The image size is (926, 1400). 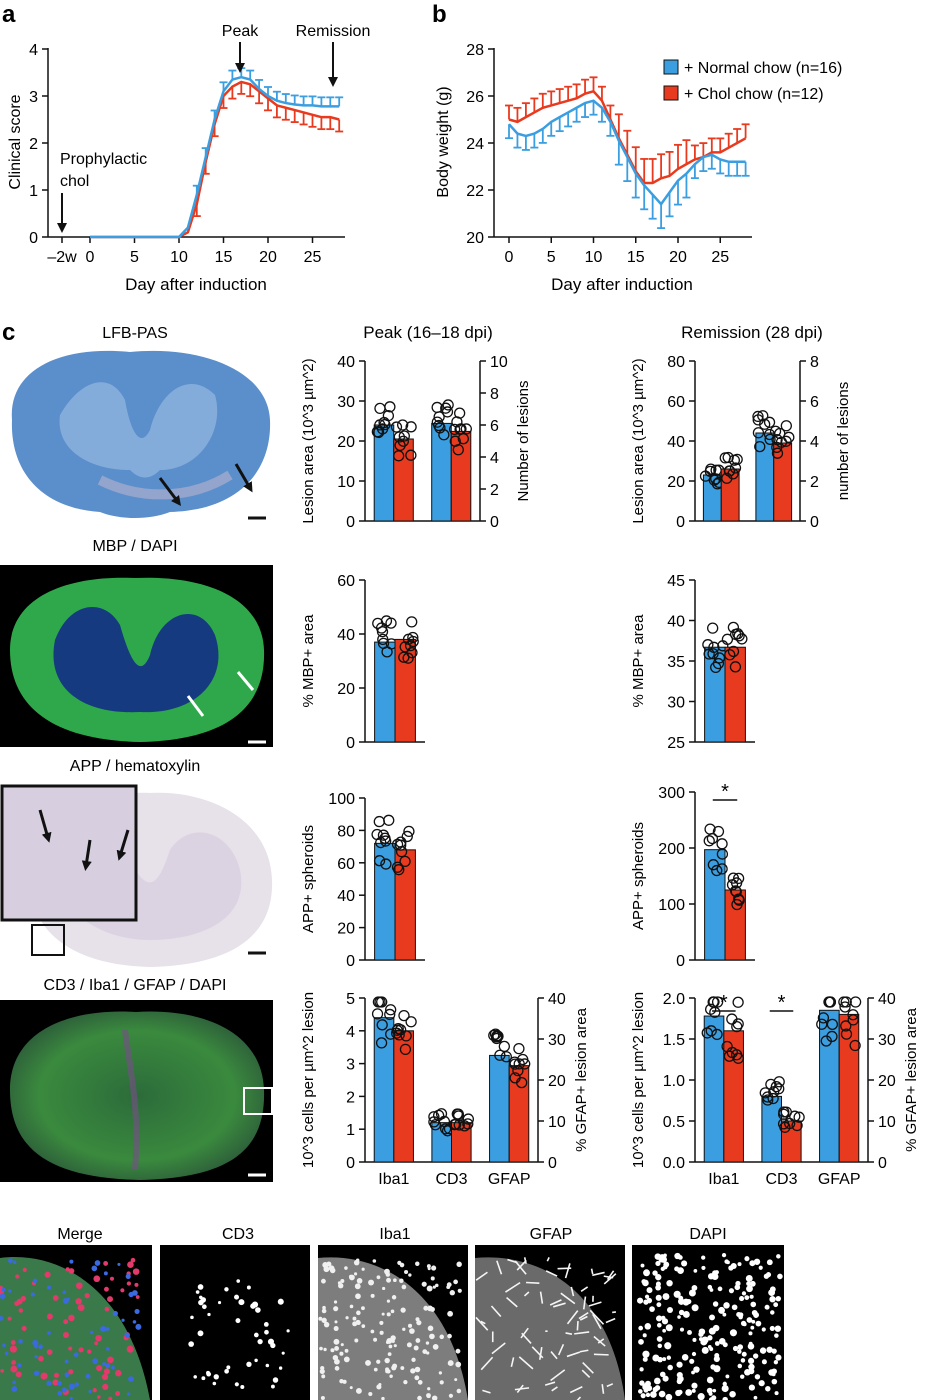 I want to click on panel-label-c: c, so click(x=8, y=332).